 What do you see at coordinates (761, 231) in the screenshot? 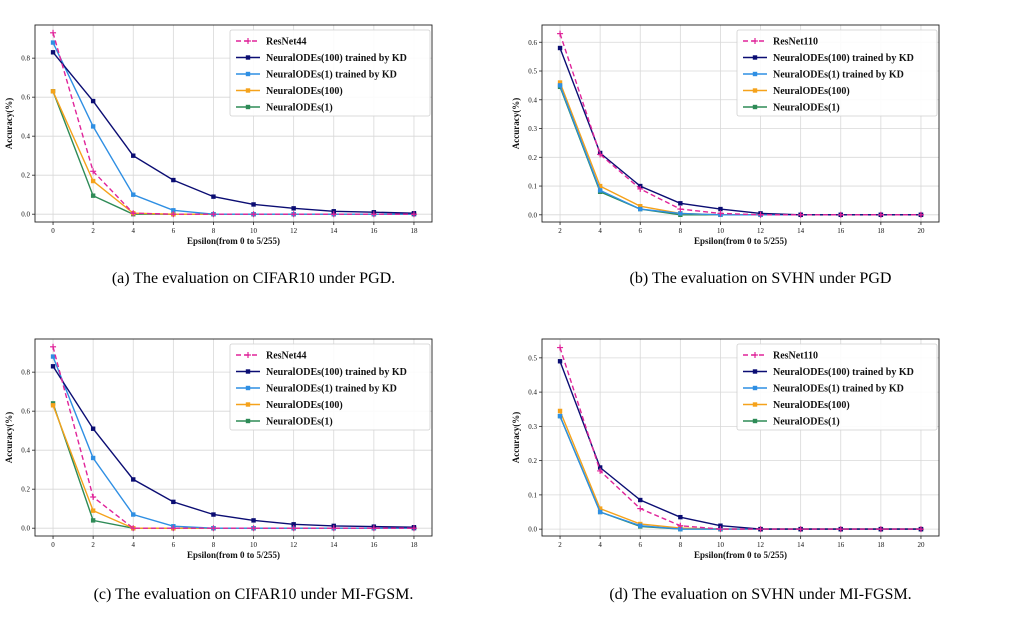
I see `x-tick-label: 12` at bounding box center [761, 231].